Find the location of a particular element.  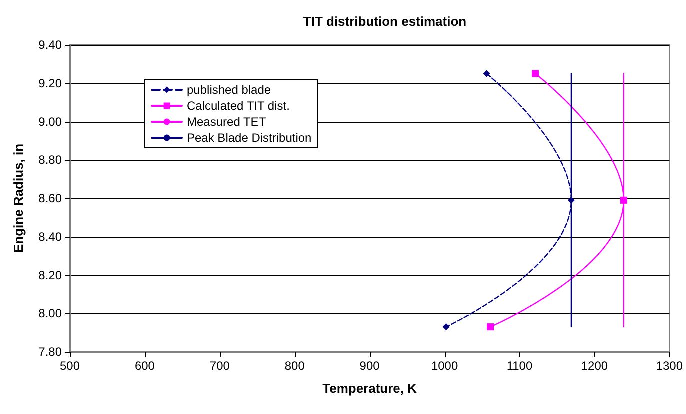

x-tick-label: 900 is located at coordinates (370, 366).